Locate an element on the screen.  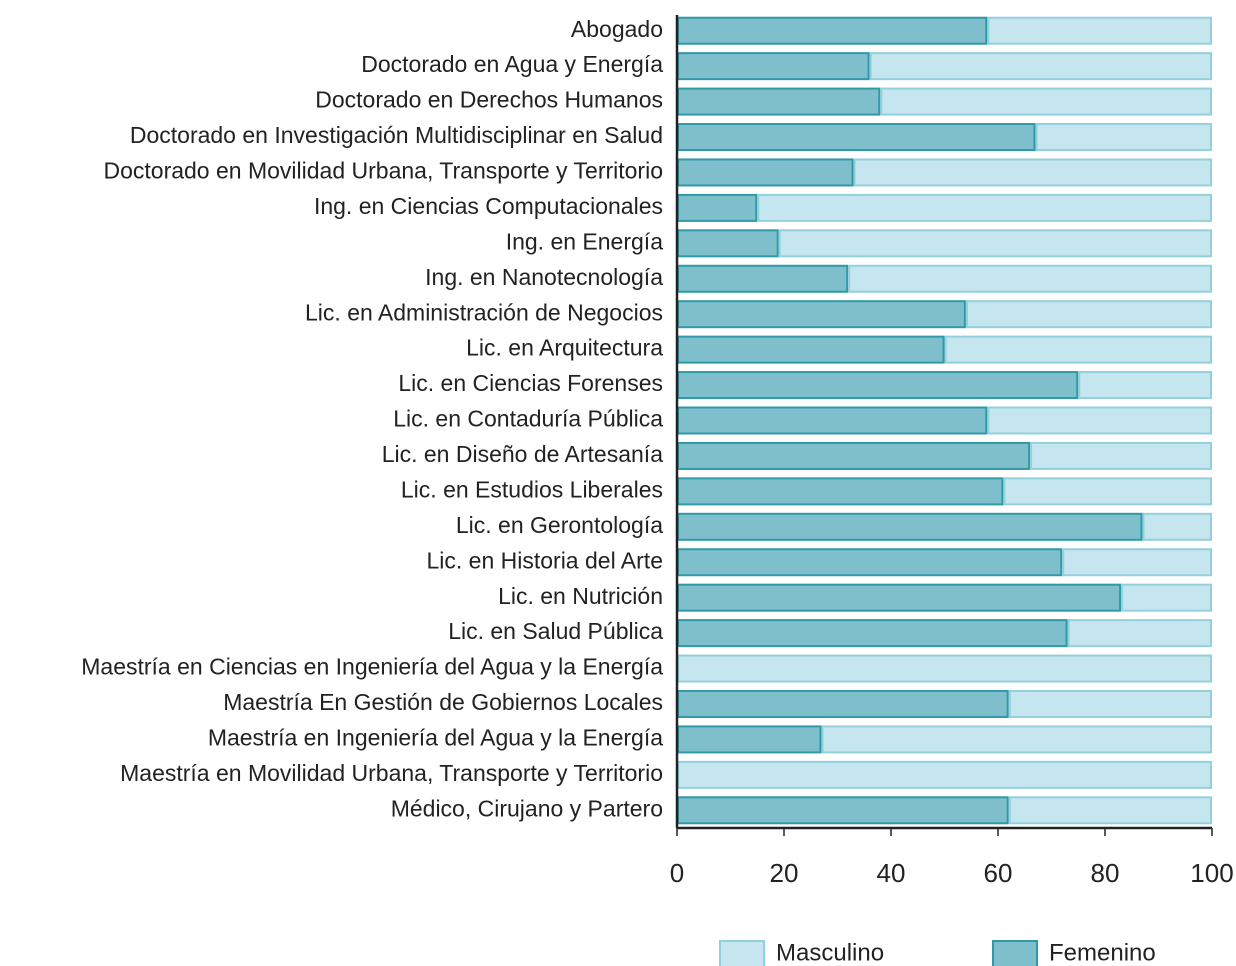
x-tick-label: 0 is located at coordinates (677, 873).